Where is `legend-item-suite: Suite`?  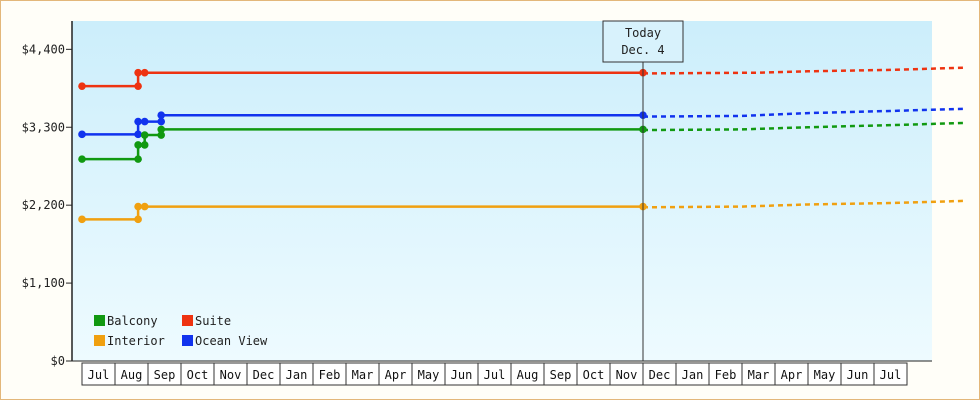
legend-item-suite: Suite is located at coordinates (206, 321).